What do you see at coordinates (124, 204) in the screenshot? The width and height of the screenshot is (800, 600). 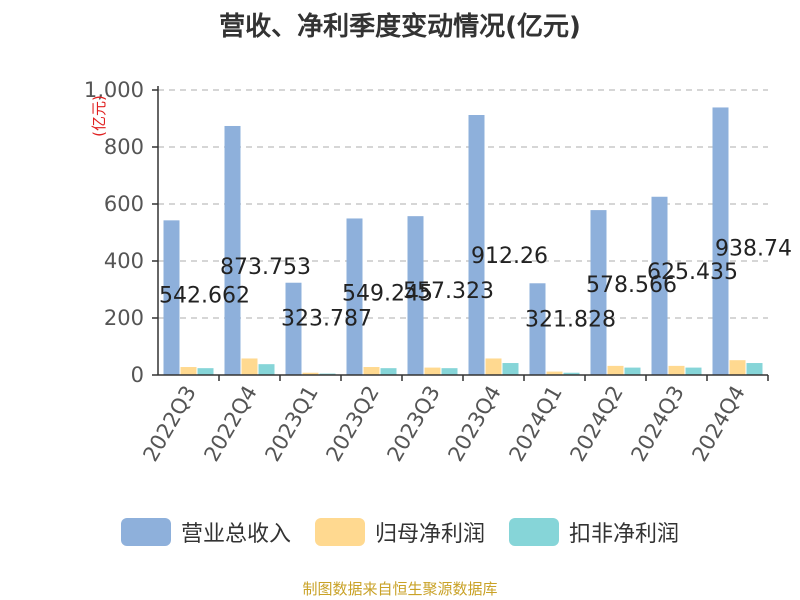 I see `y-tick-label: 600` at bounding box center [124, 204].